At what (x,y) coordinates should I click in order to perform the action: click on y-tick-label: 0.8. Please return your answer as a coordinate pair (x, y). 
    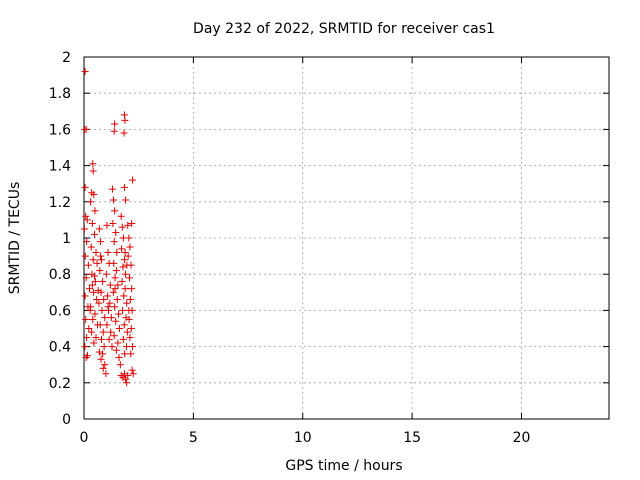
    Looking at the image, I should click on (60, 275).